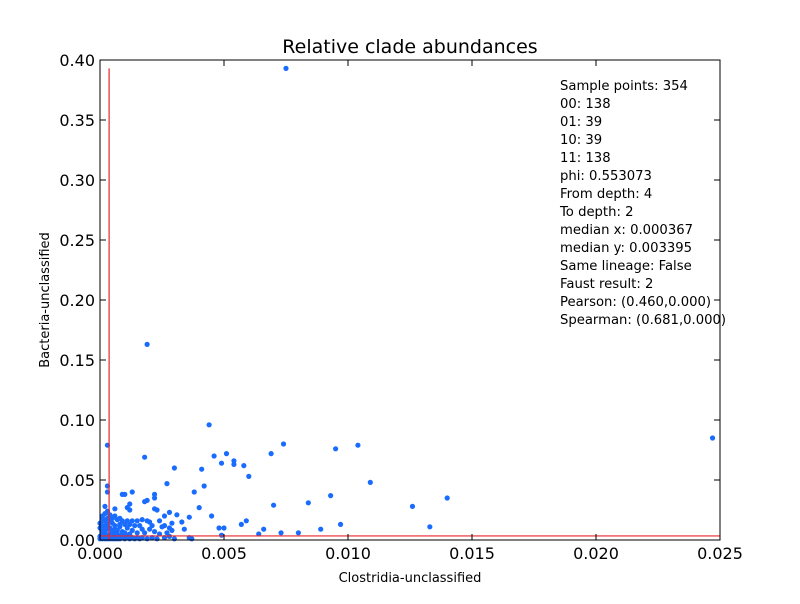  What do you see at coordinates (585, 104) in the screenshot?
I see `annotation-line: 00: 138` at bounding box center [585, 104].